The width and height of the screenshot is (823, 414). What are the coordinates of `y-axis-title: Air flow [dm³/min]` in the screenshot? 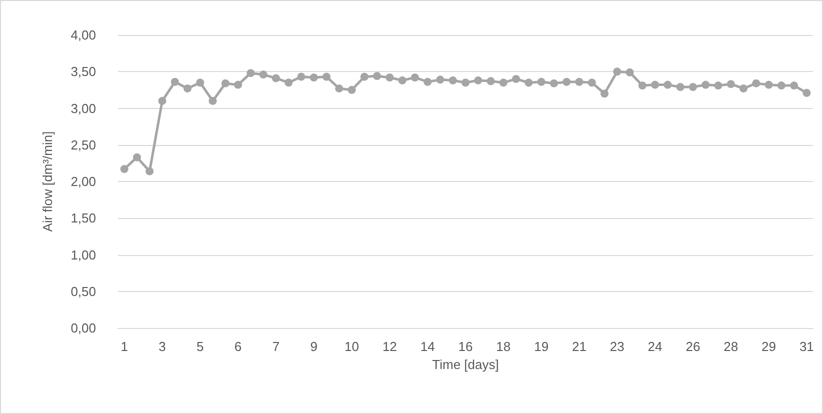 It's located at (47, 181).